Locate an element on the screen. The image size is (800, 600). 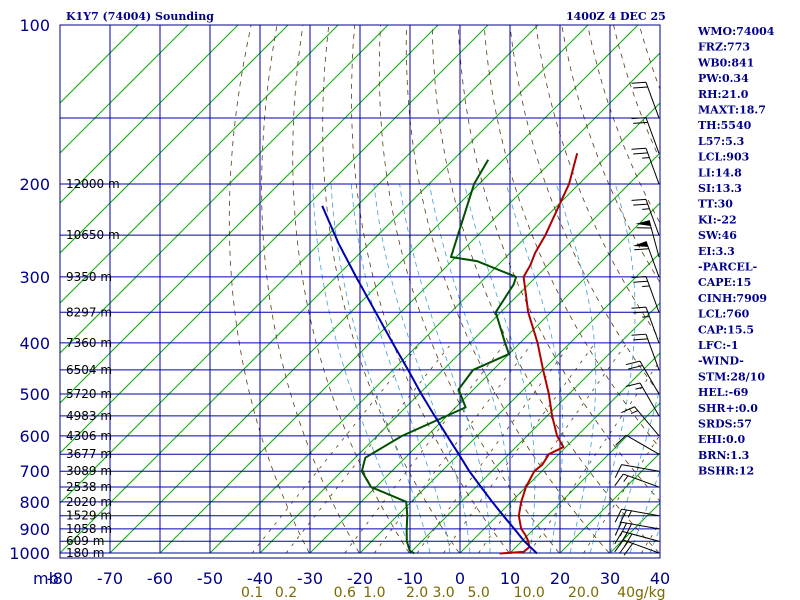
pressure-tick-label: 800 is located at coordinates (34, 502).